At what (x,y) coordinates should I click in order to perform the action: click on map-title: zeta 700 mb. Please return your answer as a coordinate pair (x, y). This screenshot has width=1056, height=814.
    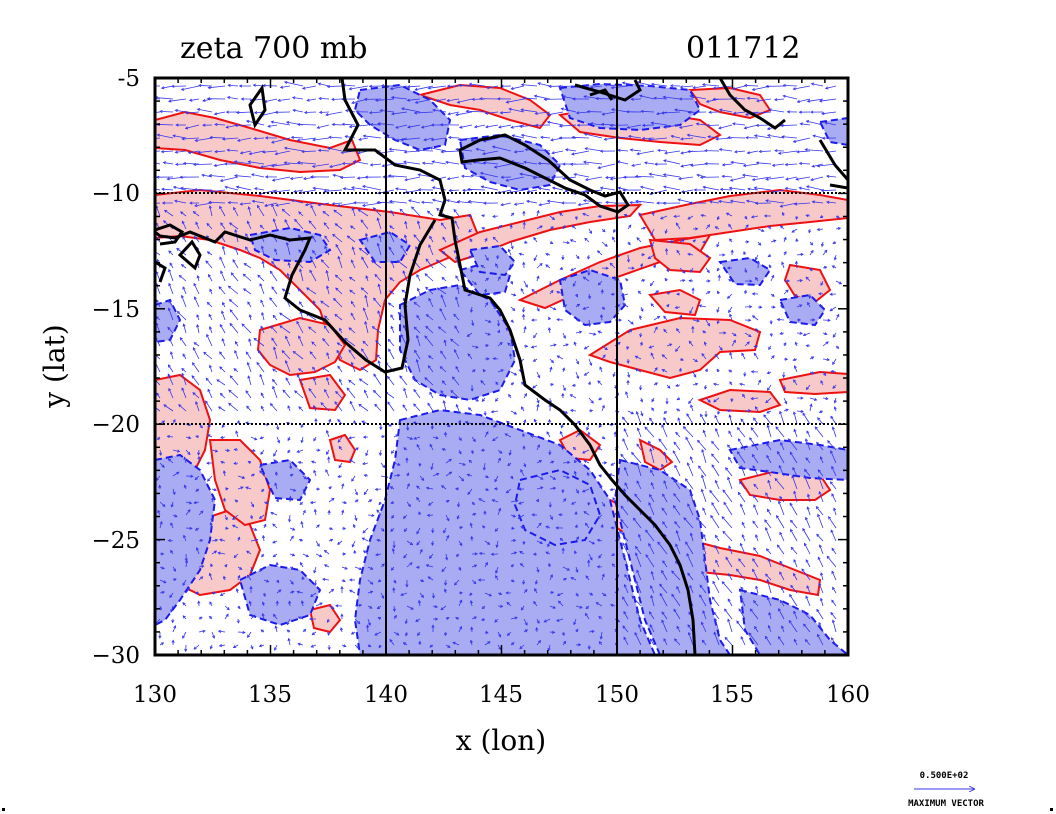
    Looking at the image, I should click on (274, 48).